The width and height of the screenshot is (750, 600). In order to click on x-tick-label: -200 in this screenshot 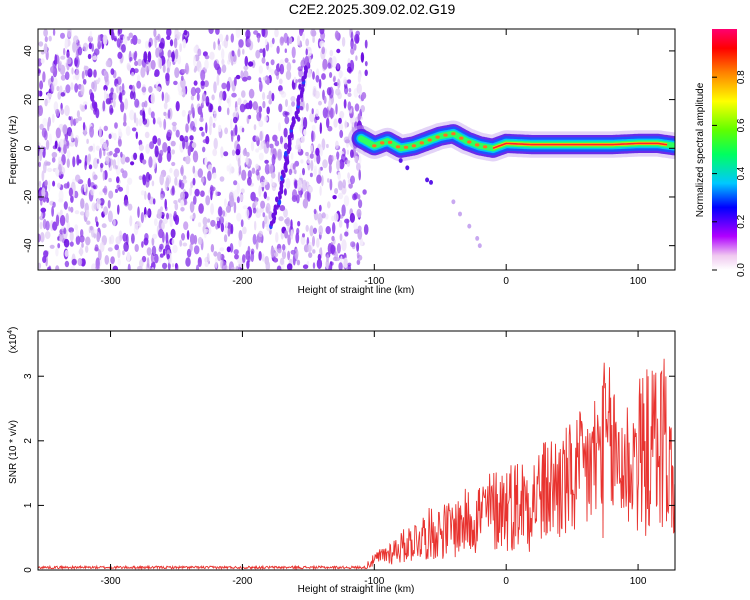, I will do `click(242, 281)`.